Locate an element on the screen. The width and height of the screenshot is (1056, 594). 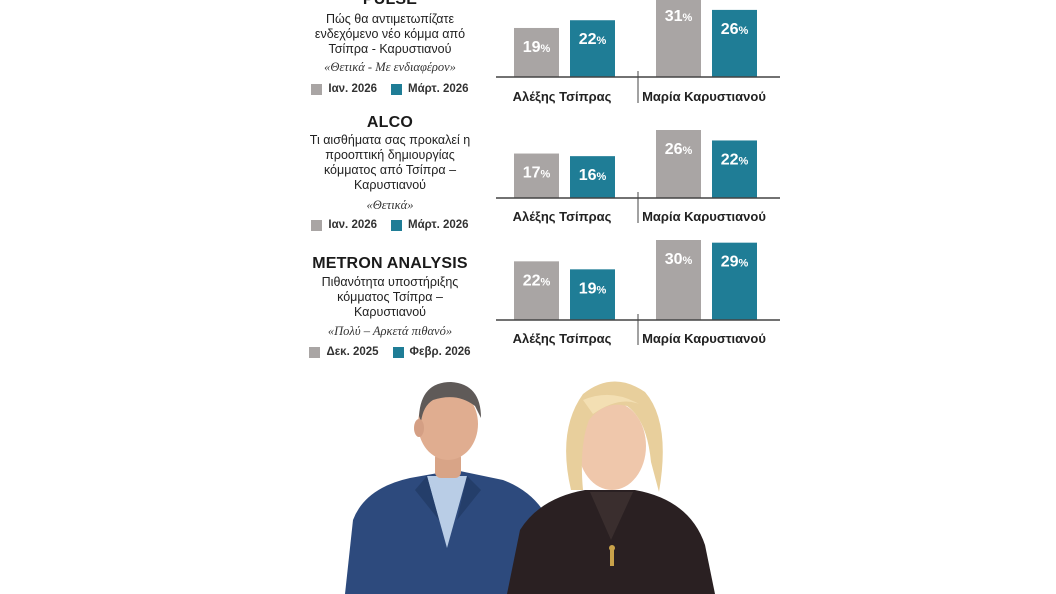
pollster-name: PULSE is located at coordinates (390, 4).